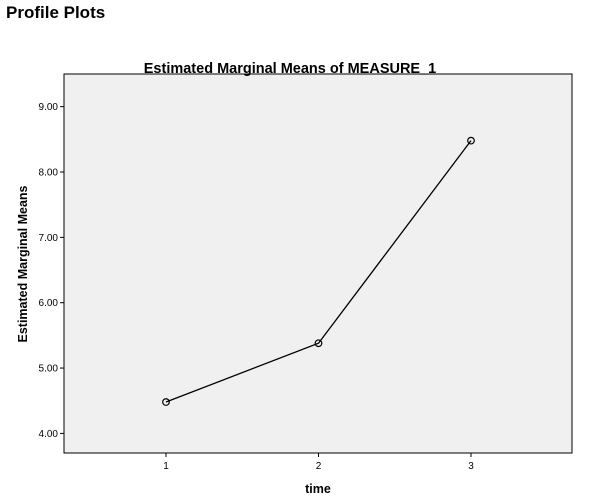  I want to click on x-axis: 1 2 3, so click(318, 462).